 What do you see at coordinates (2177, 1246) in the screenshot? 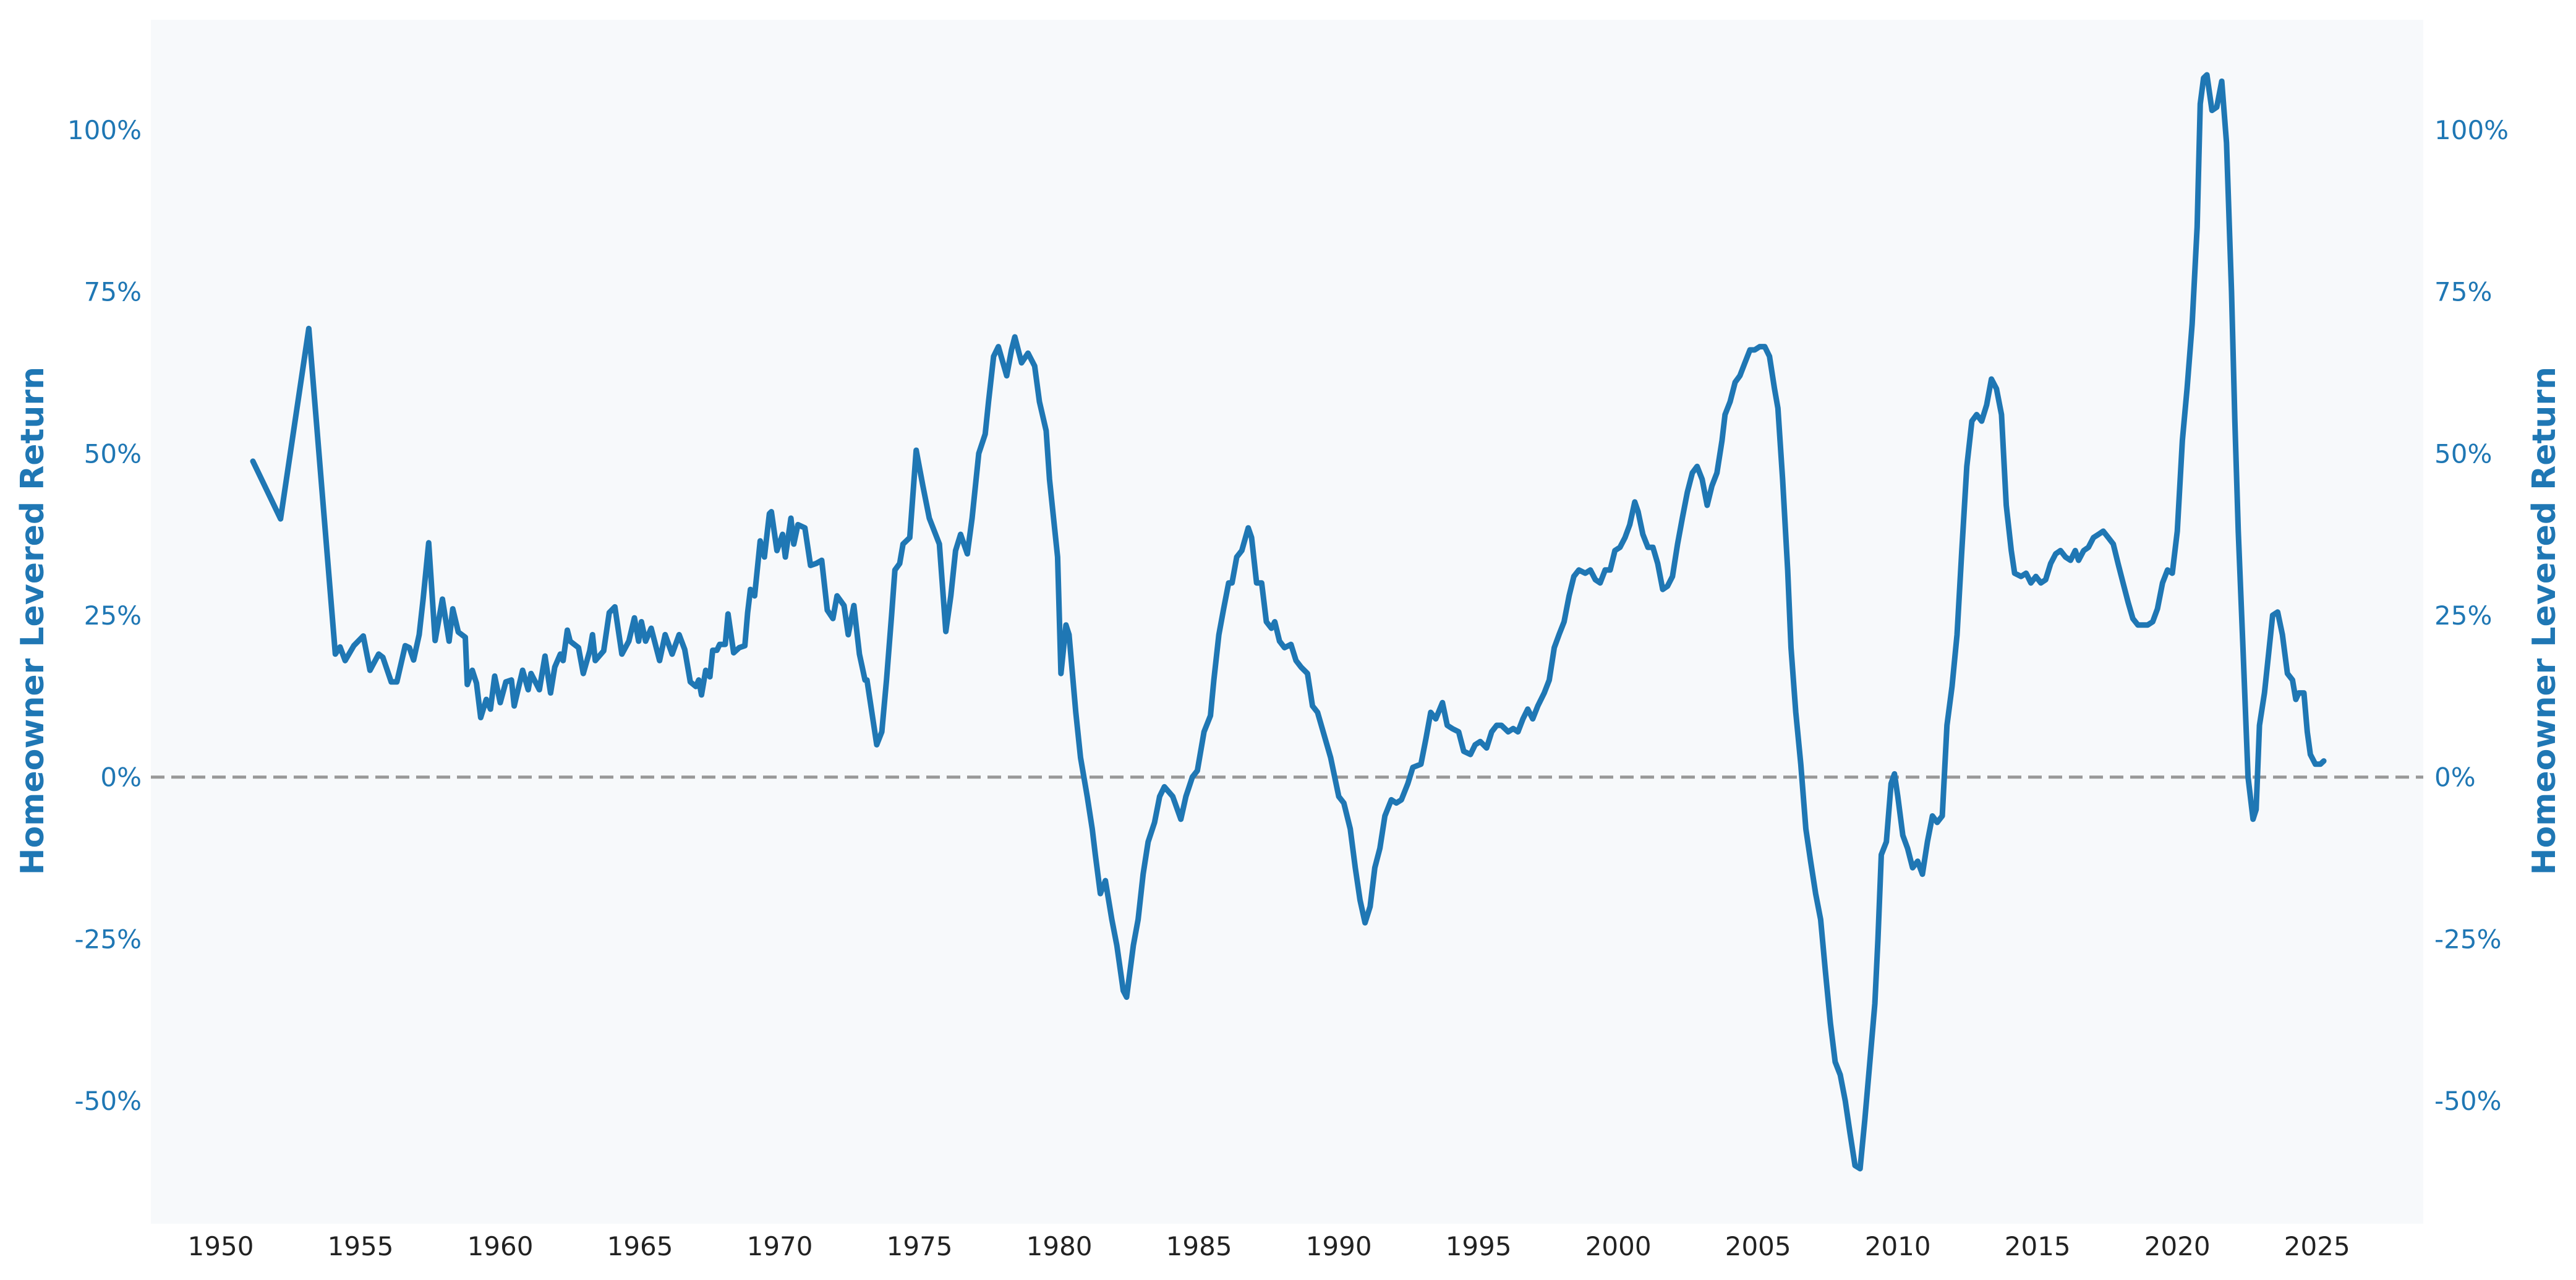
I see `x-tick-label: 2020` at bounding box center [2177, 1246].